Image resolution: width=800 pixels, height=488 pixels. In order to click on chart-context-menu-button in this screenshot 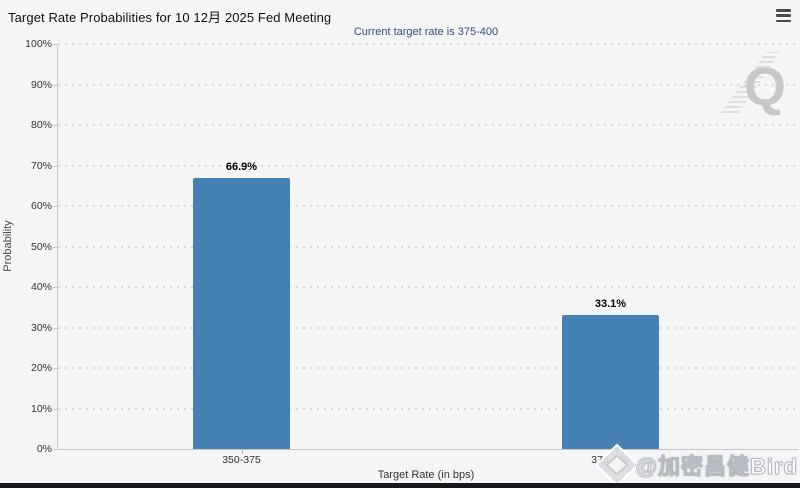, I will do `click(783, 15)`.